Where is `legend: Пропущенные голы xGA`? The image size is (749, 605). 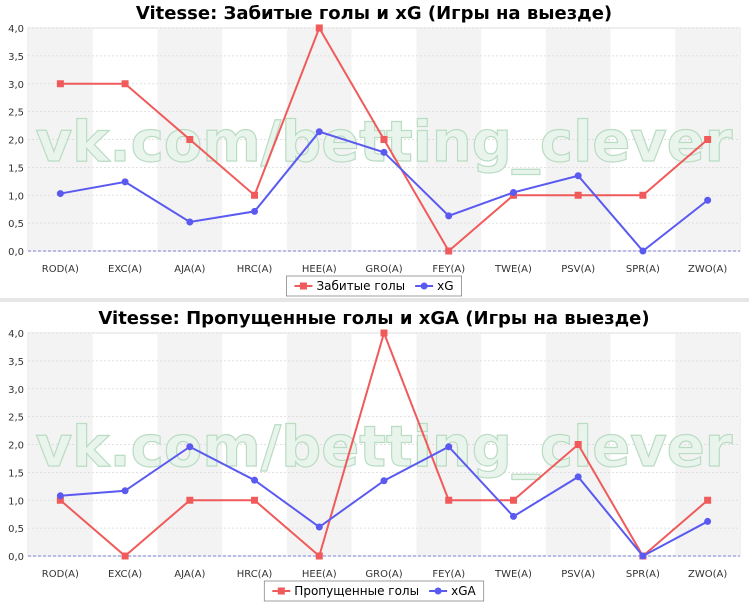
legend: Пропущенные голы xGA is located at coordinates (374, 591).